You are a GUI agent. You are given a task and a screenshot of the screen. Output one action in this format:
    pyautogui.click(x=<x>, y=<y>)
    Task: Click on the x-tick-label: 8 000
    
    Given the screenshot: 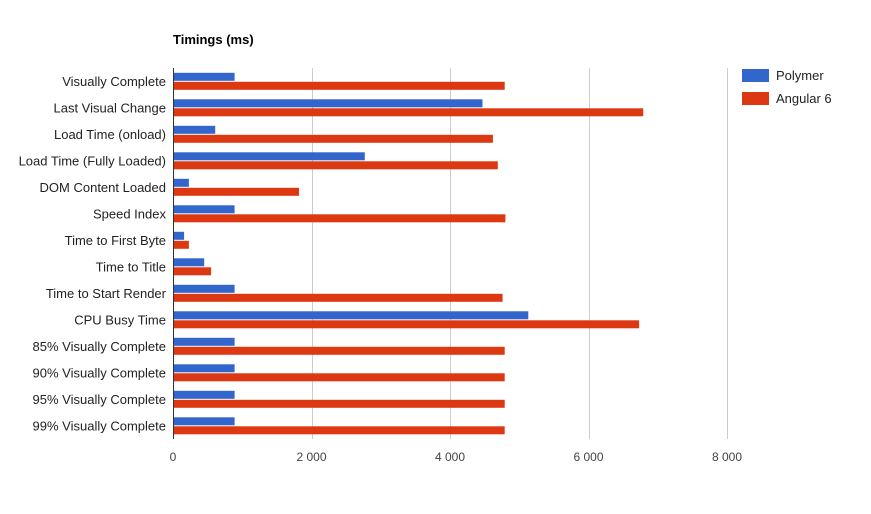 What is the action you would take?
    pyautogui.click(x=727, y=457)
    